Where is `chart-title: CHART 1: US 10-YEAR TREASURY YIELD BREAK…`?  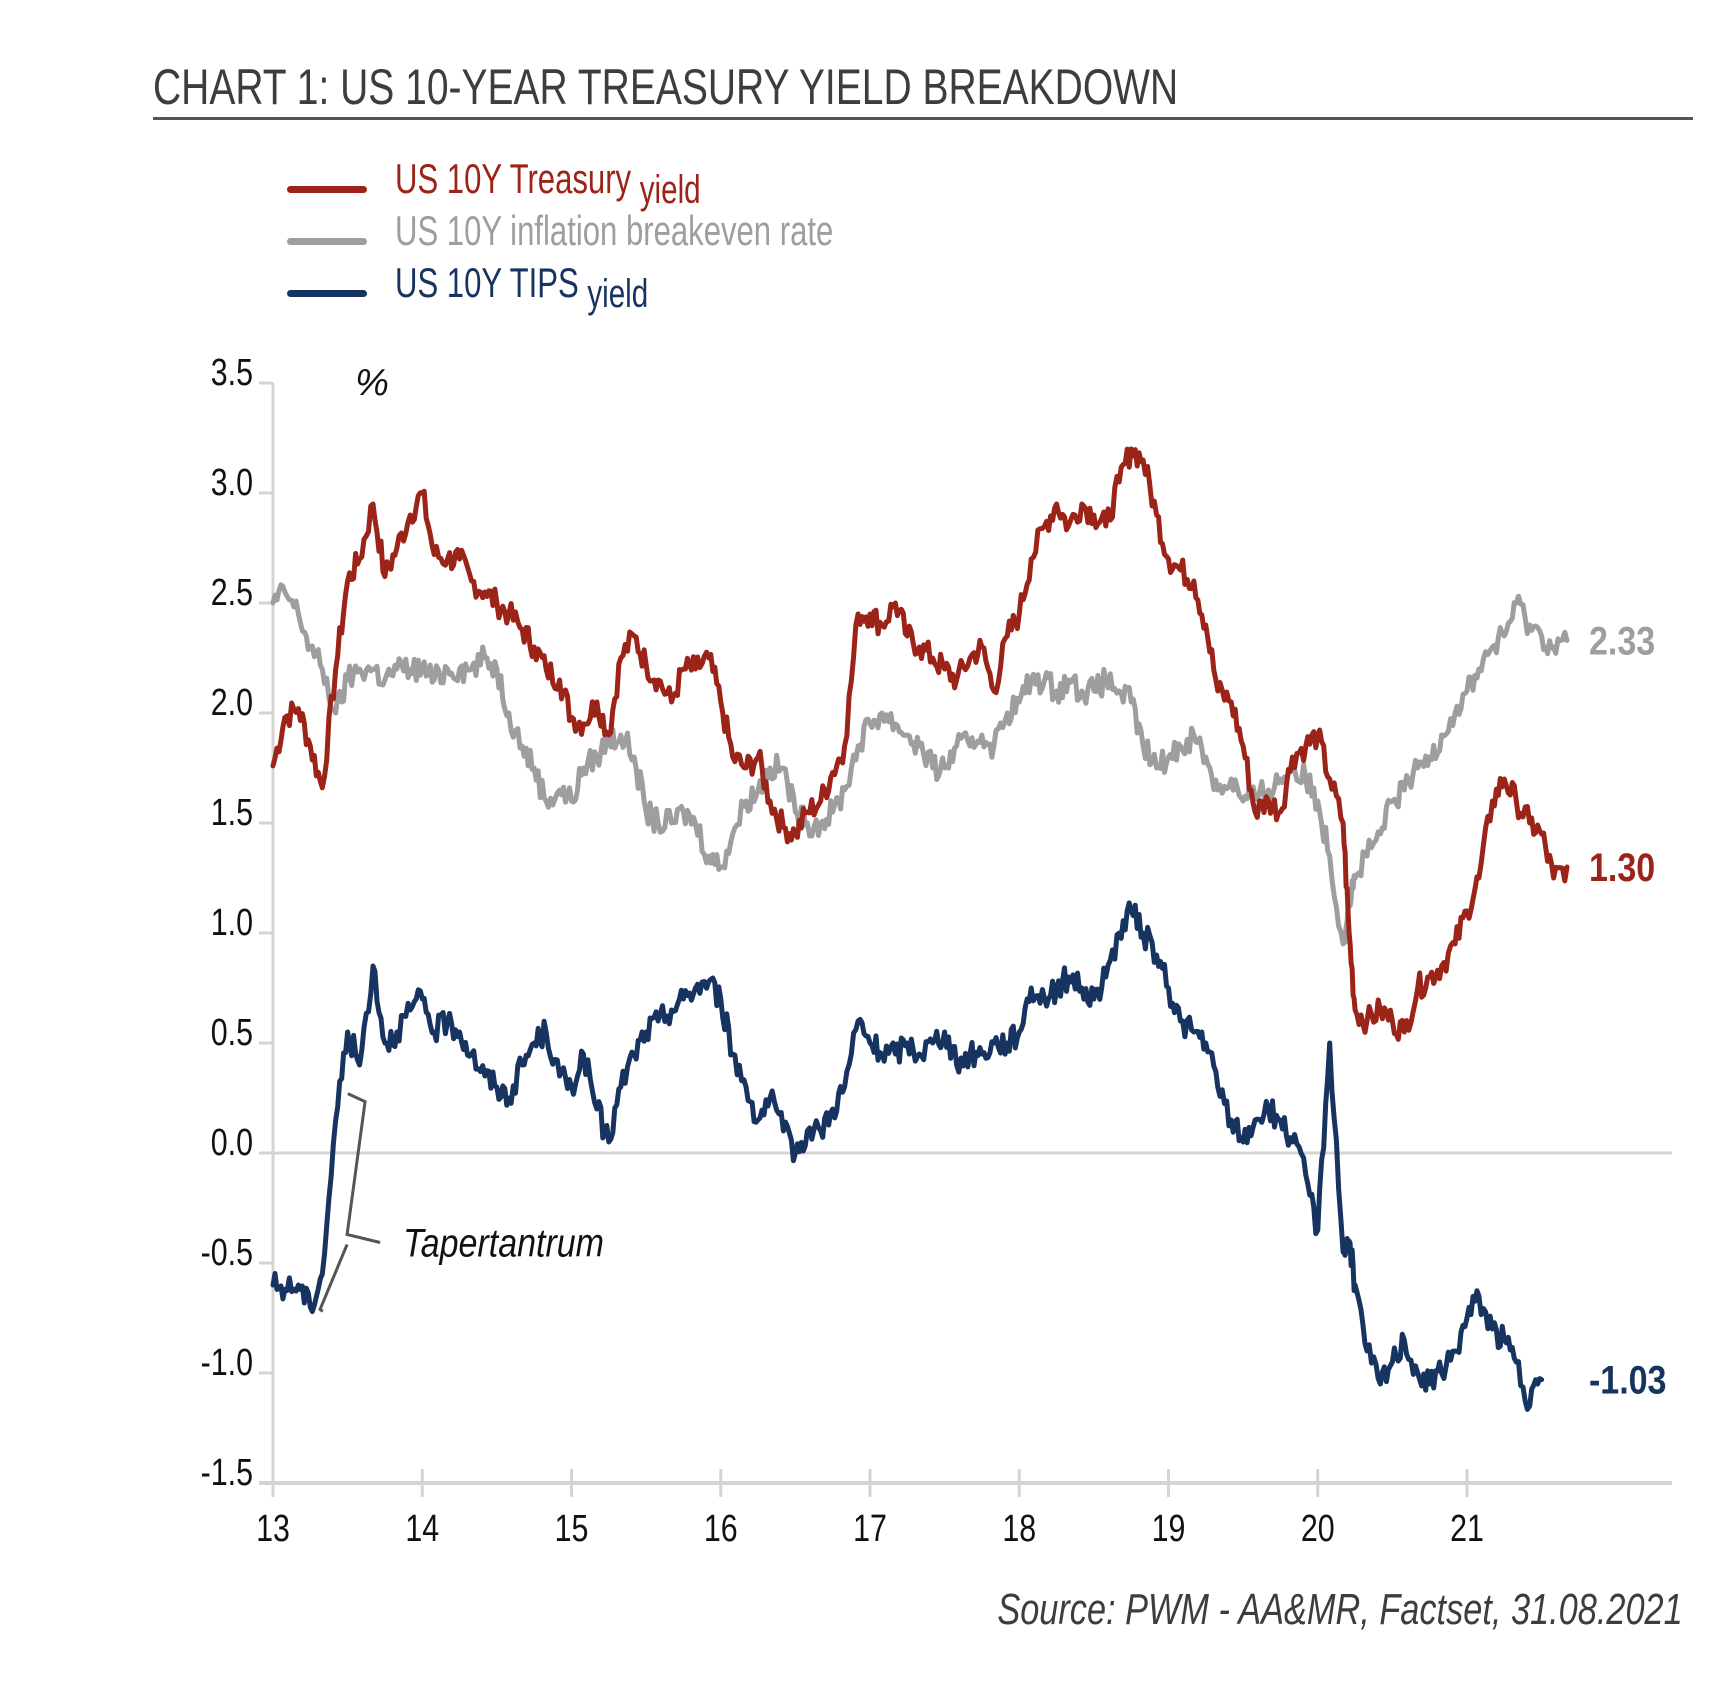 chart-title: CHART 1: US 10-YEAR TREASURY YIELD BREAK… is located at coordinates (666, 87).